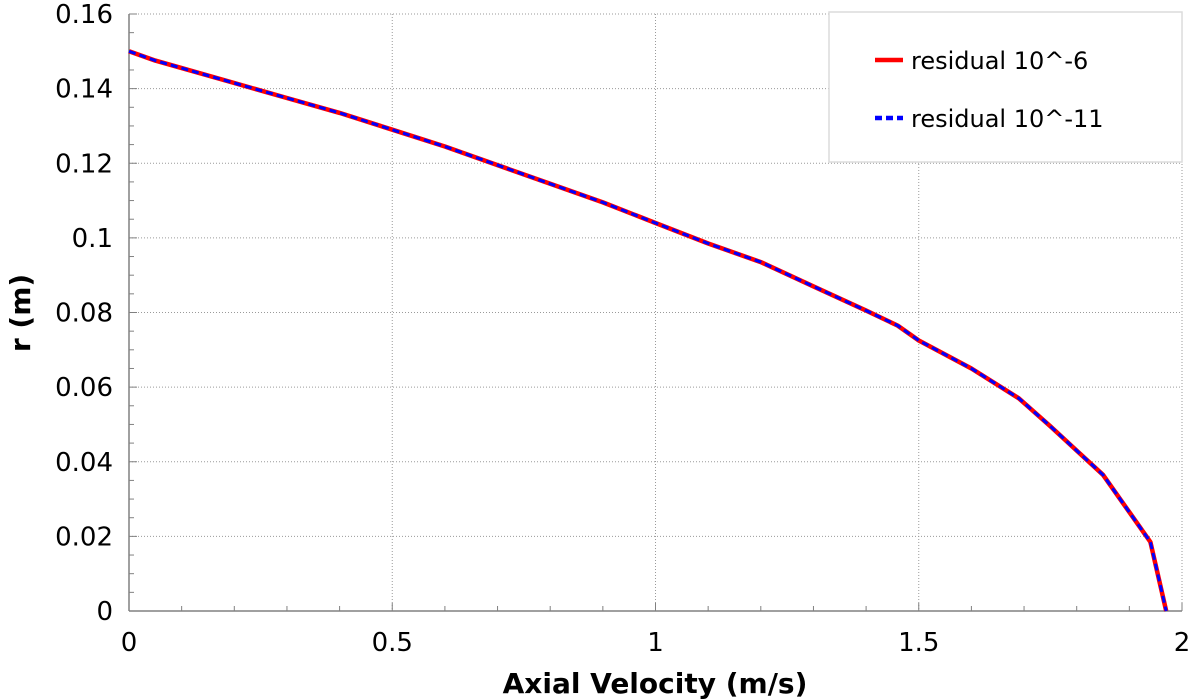  What do you see at coordinates (655, 643) in the screenshot?
I see `x-tick-label: 1` at bounding box center [655, 643].